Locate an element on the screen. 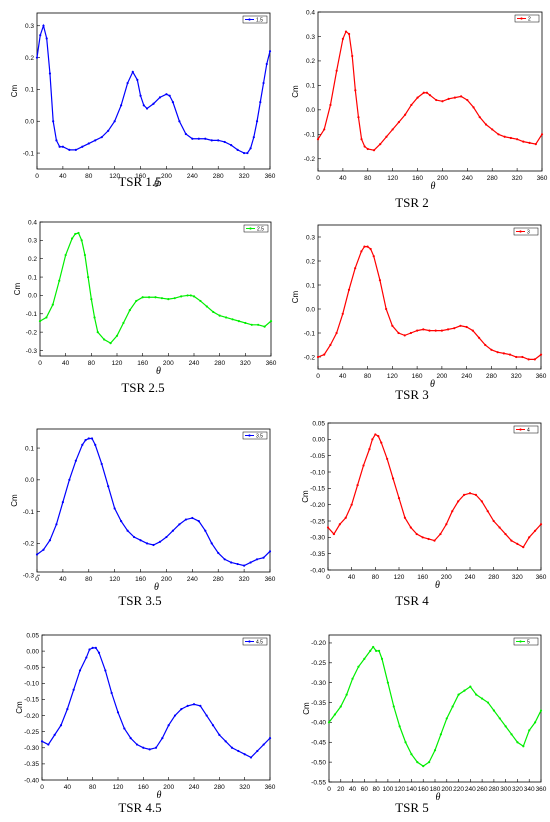 The image size is (550, 822). legend-label: 3.5 is located at coordinates (259, 436).